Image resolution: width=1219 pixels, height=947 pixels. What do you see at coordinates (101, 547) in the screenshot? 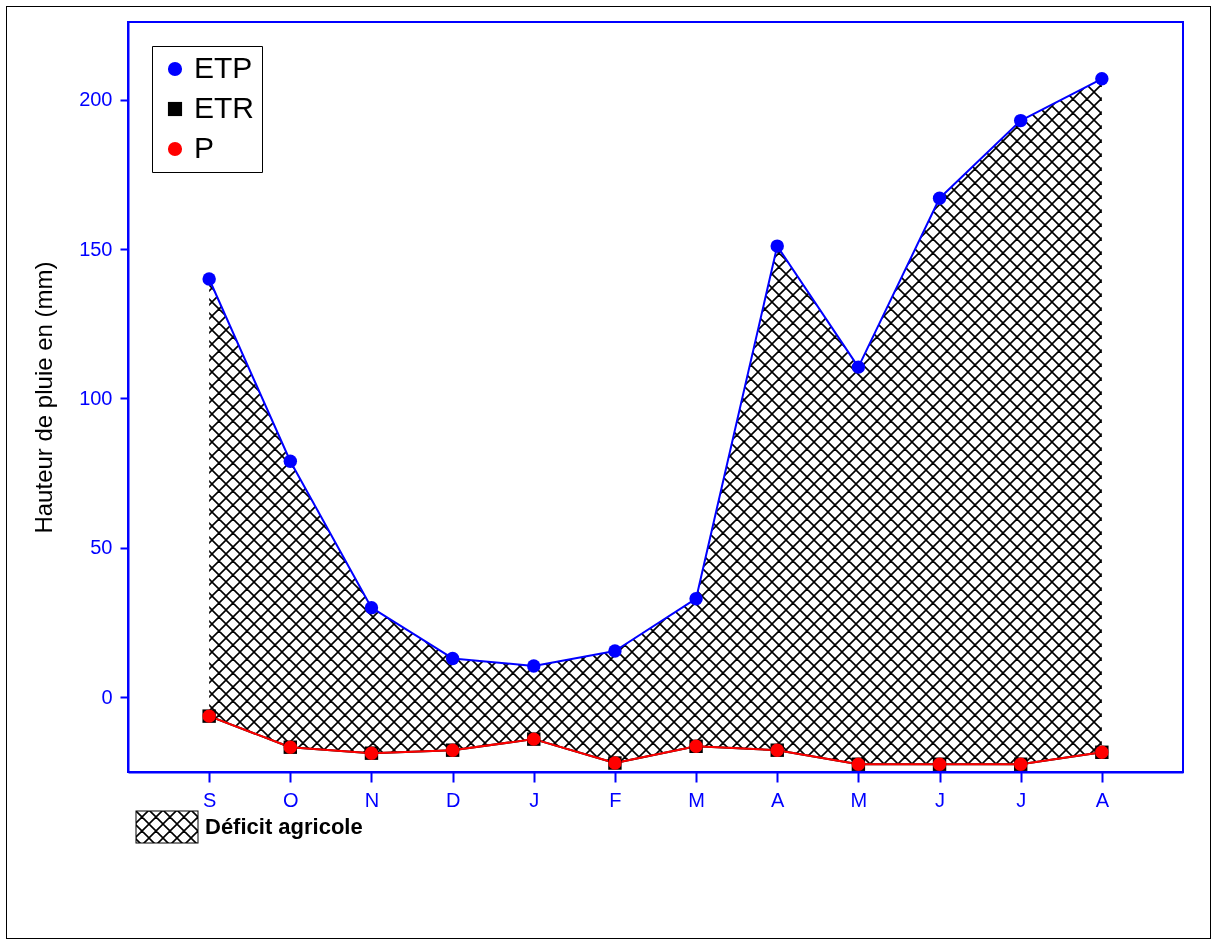
I see `y-tick-label: 50` at bounding box center [101, 547].